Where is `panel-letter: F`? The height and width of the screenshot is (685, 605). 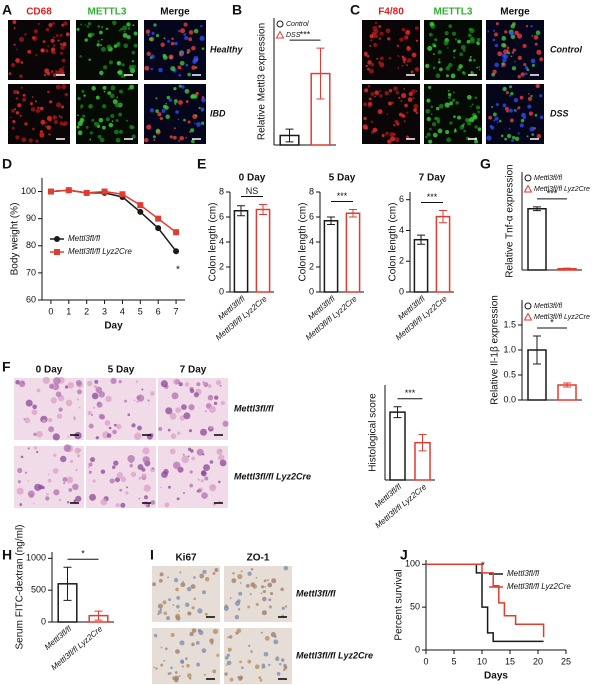
panel-letter: F is located at coordinates (6, 367).